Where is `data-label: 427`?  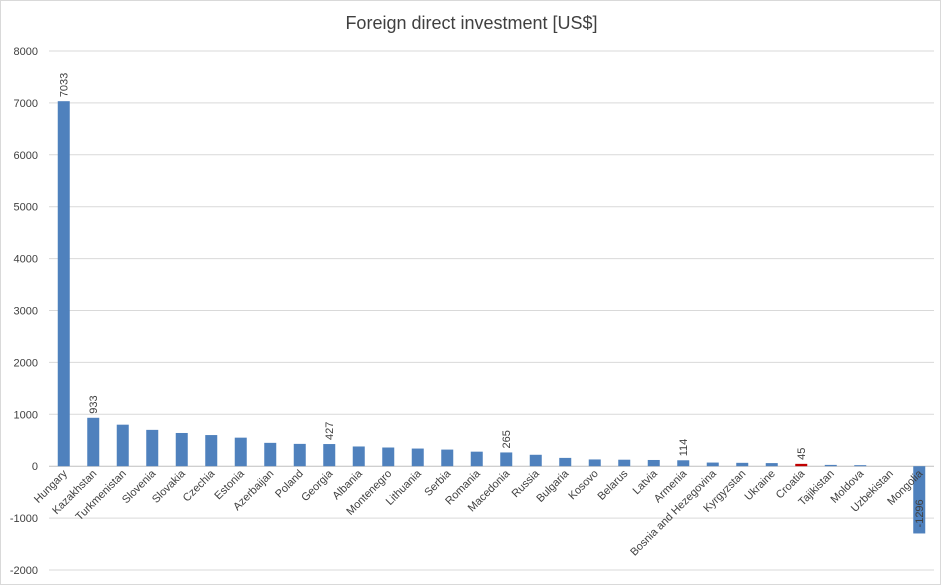
data-label: 427 is located at coordinates (330, 431).